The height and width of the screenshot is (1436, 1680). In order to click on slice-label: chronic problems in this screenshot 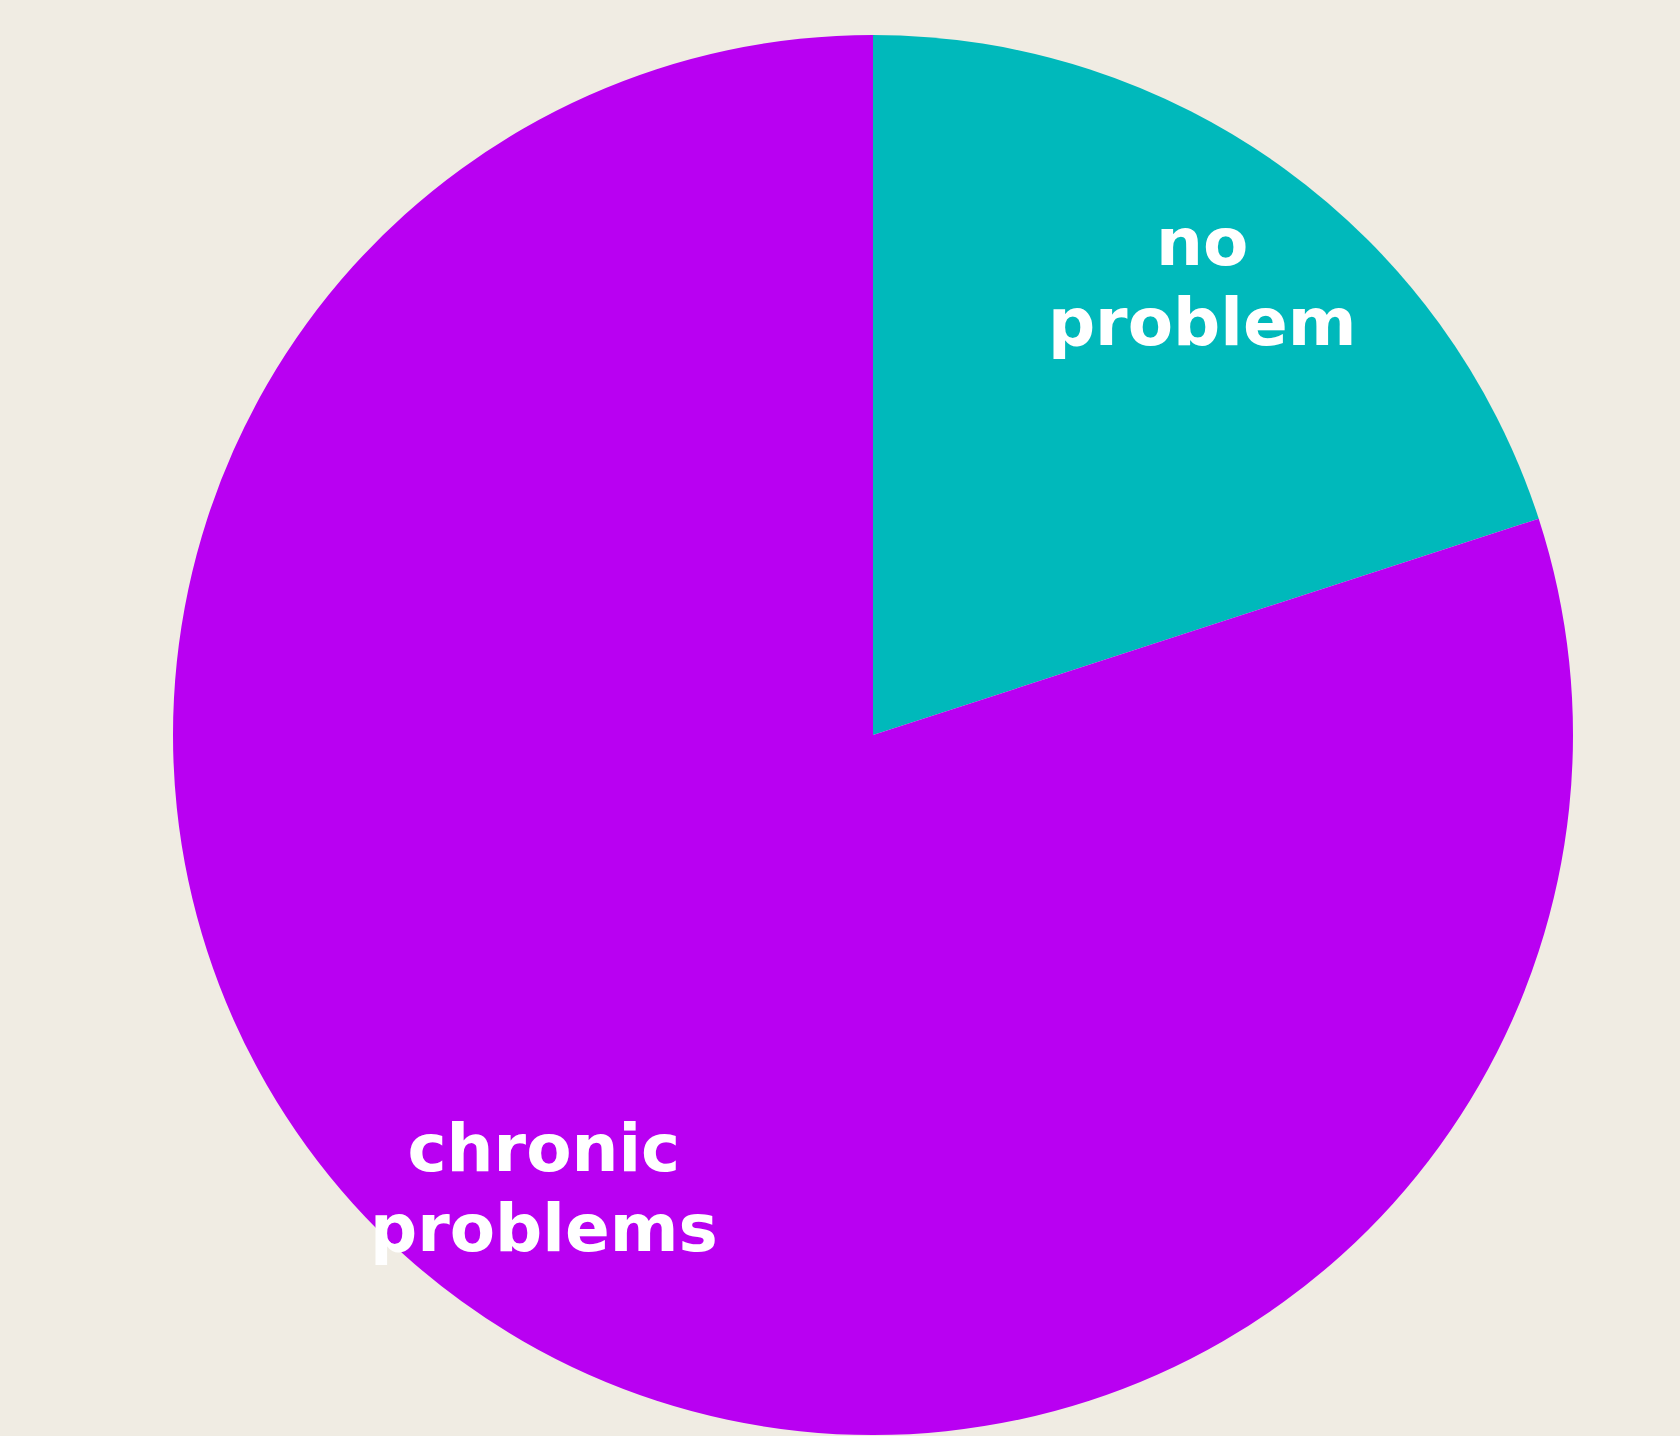, I will do `click(543, 1188)`.